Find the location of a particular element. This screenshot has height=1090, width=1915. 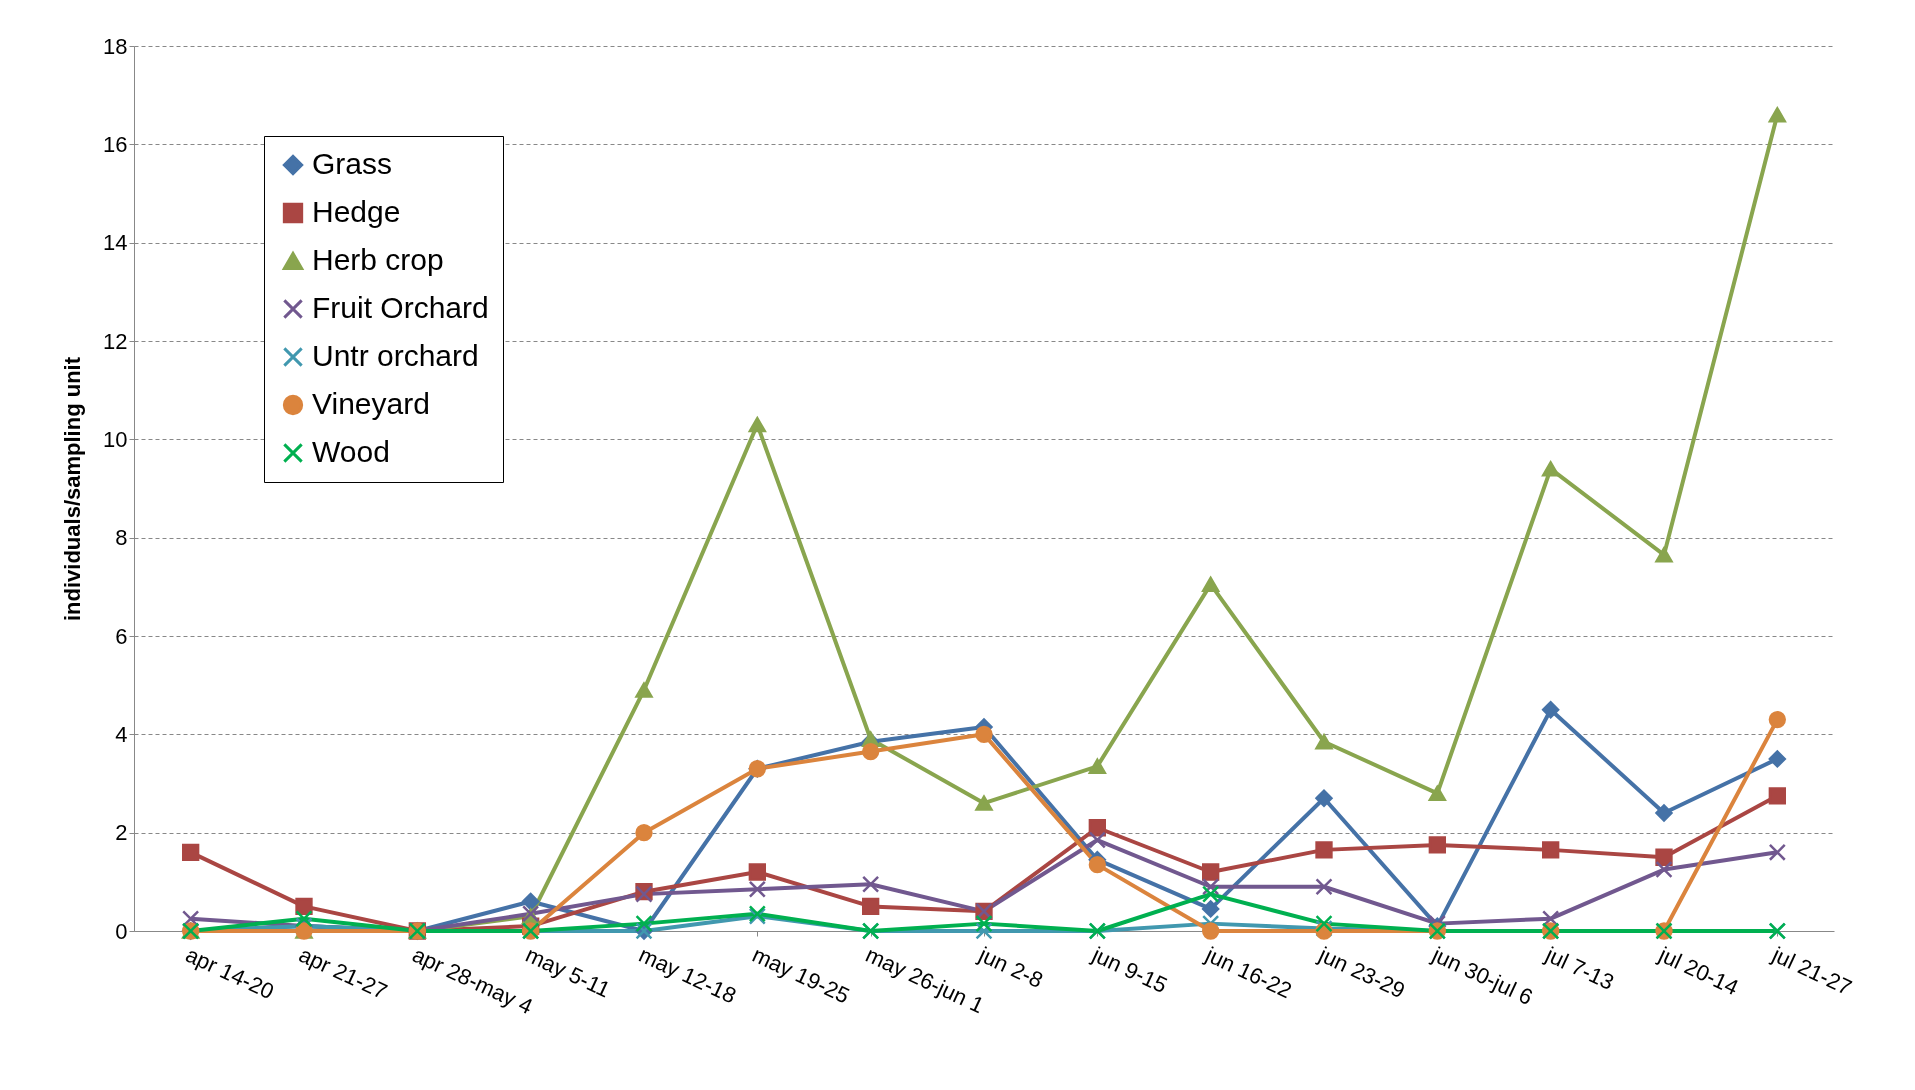

legend-label: Fruit Orchard is located at coordinates (400, 307).